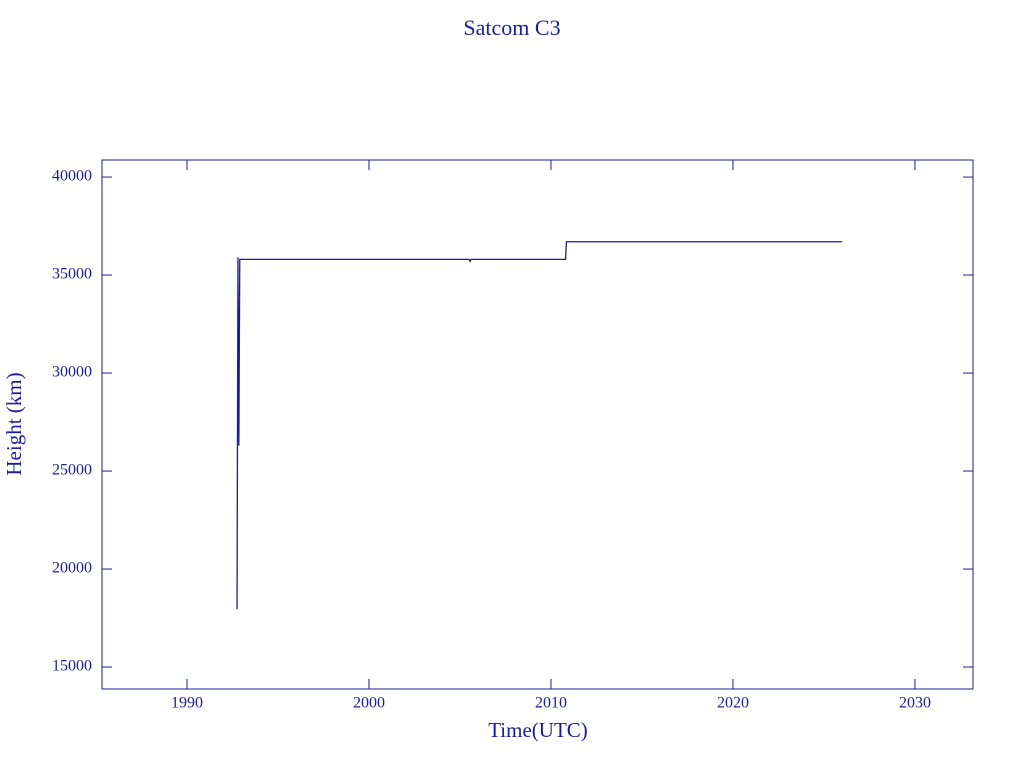  I want to click on y-tick-label: 15000, so click(72, 666).